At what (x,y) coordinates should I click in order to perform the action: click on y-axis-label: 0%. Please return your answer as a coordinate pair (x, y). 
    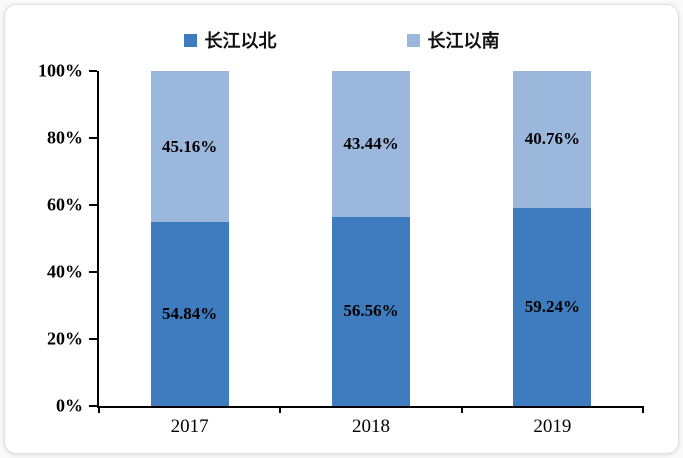
    Looking at the image, I should click on (69, 405).